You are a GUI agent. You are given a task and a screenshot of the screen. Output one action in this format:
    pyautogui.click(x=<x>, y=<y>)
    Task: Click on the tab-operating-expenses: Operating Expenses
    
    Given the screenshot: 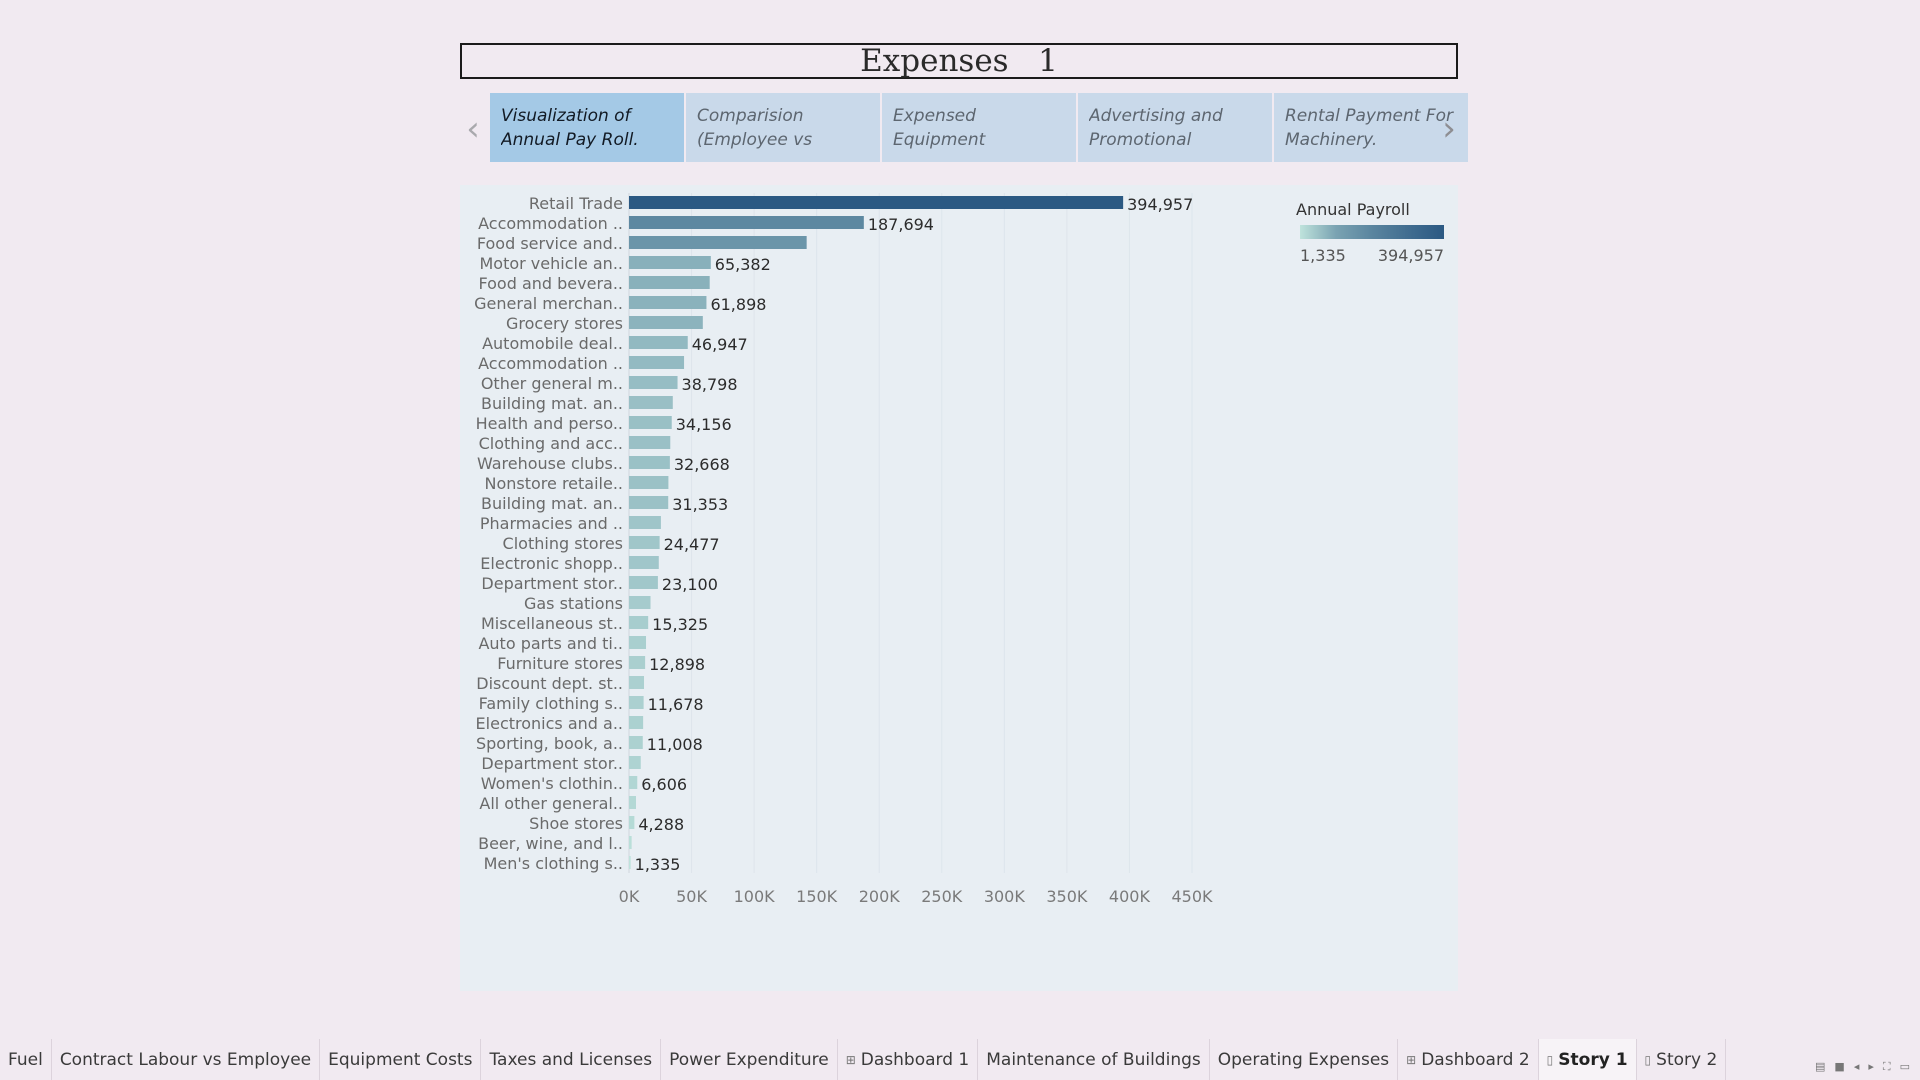 What is the action you would take?
    pyautogui.click(x=1304, y=1059)
    